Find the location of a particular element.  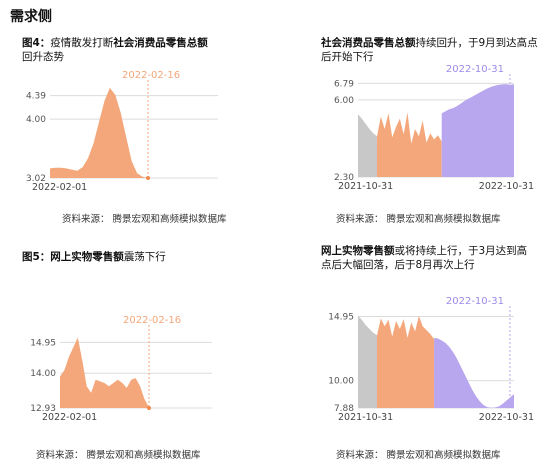

y-tick-label: 7.88 is located at coordinates (344, 409).